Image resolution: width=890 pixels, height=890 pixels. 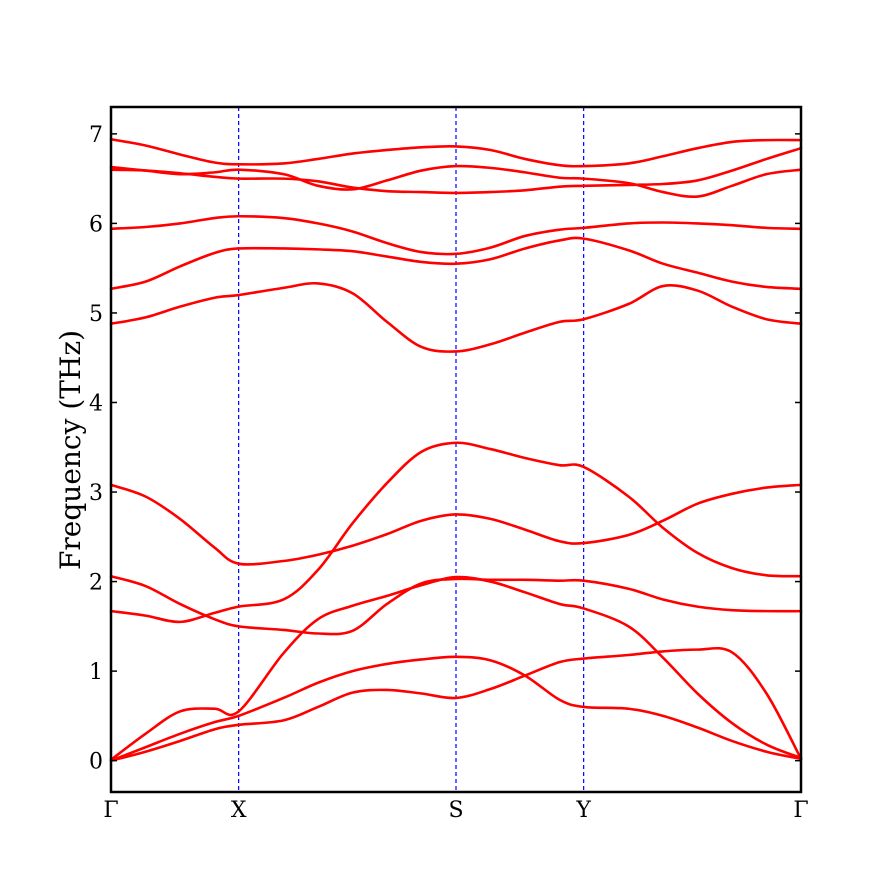 I want to click on y-tick-label: 3, so click(x=96, y=493).